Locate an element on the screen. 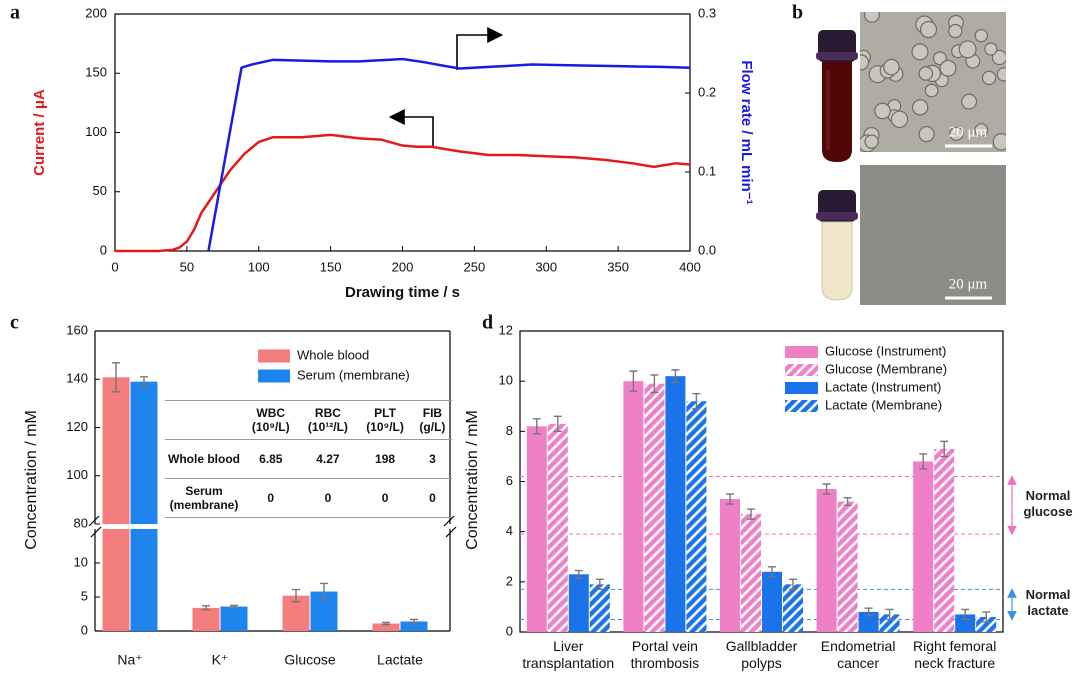 The height and width of the screenshot is (681, 1080). column-unit: (g/L) is located at coordinates (432, 427).